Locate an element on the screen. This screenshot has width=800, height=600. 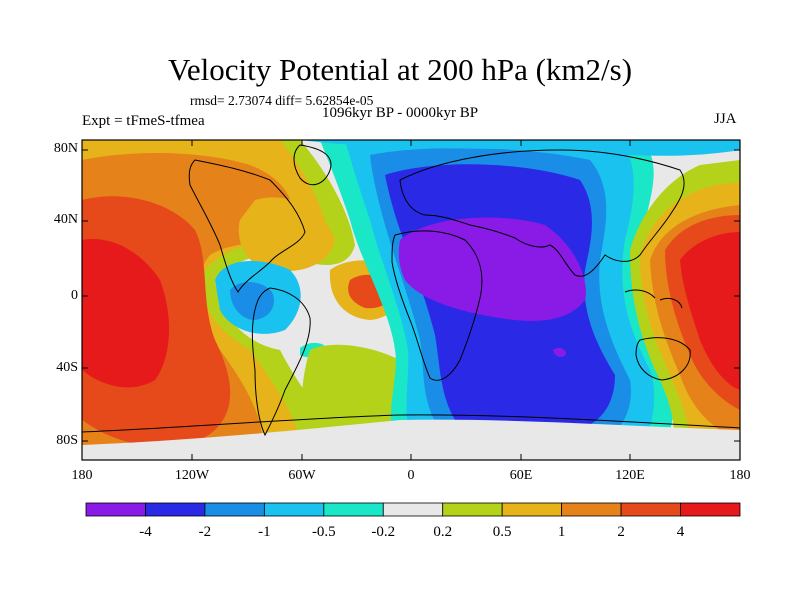
colorbar is located at coordinates (413, 509).